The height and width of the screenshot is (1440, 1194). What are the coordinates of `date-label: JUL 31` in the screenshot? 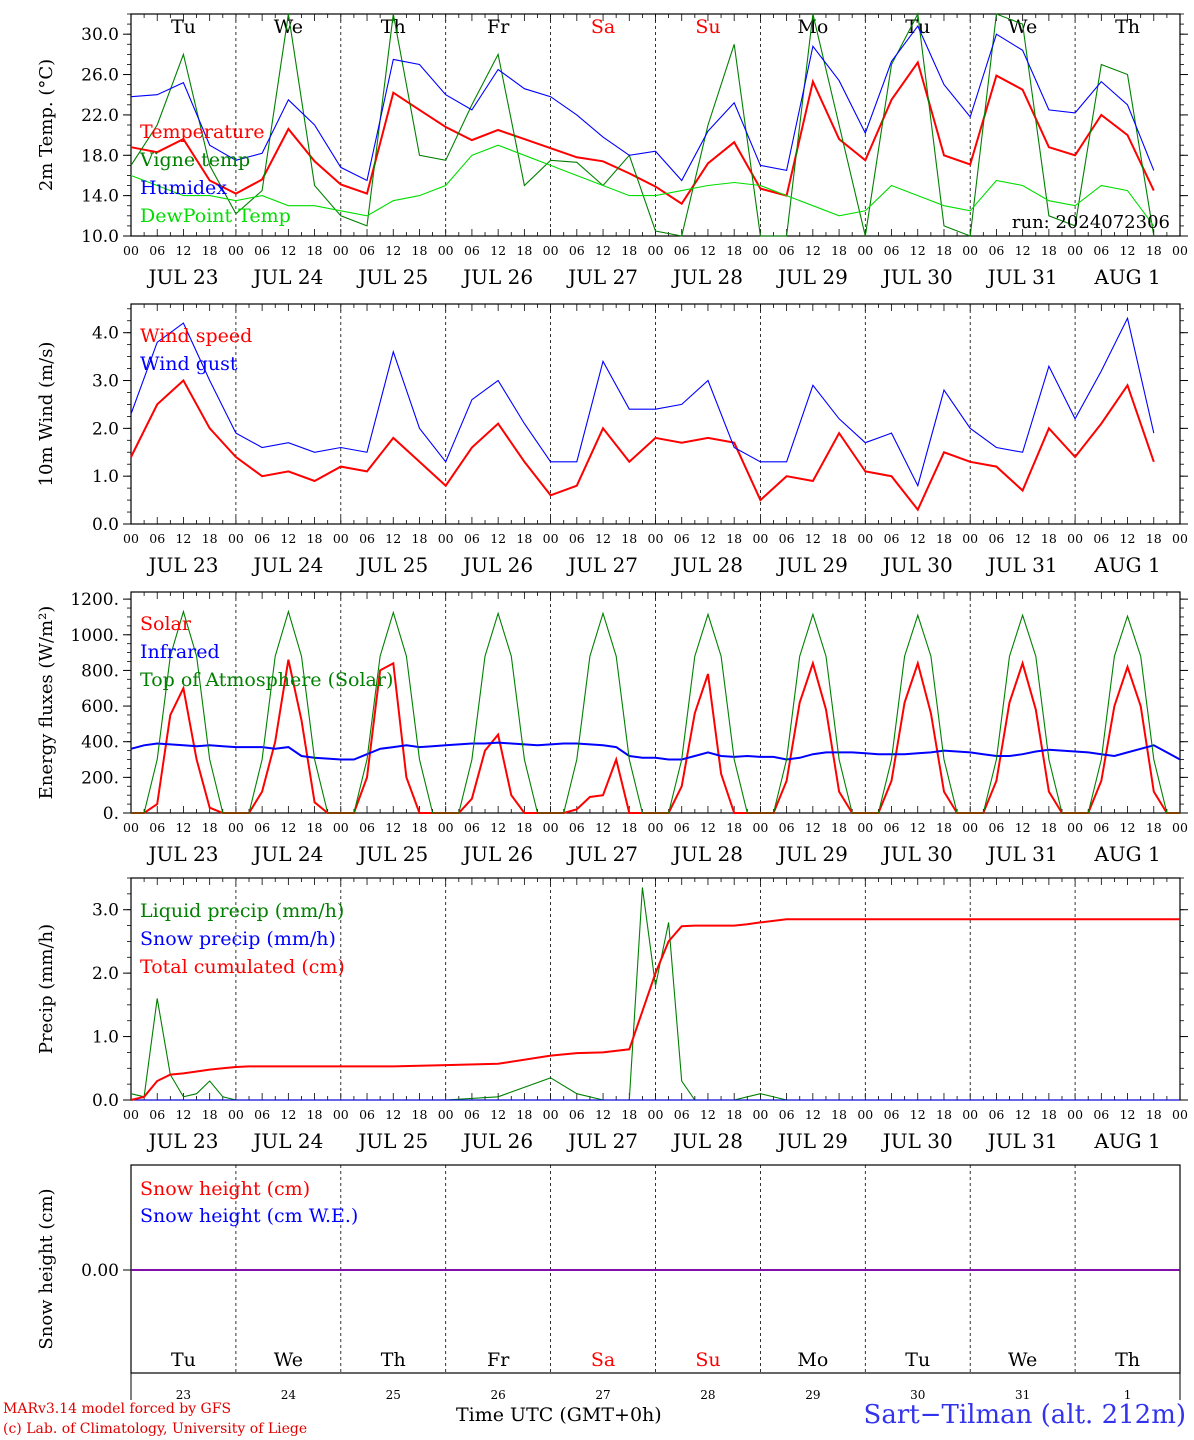 It's located at (1022, 854).